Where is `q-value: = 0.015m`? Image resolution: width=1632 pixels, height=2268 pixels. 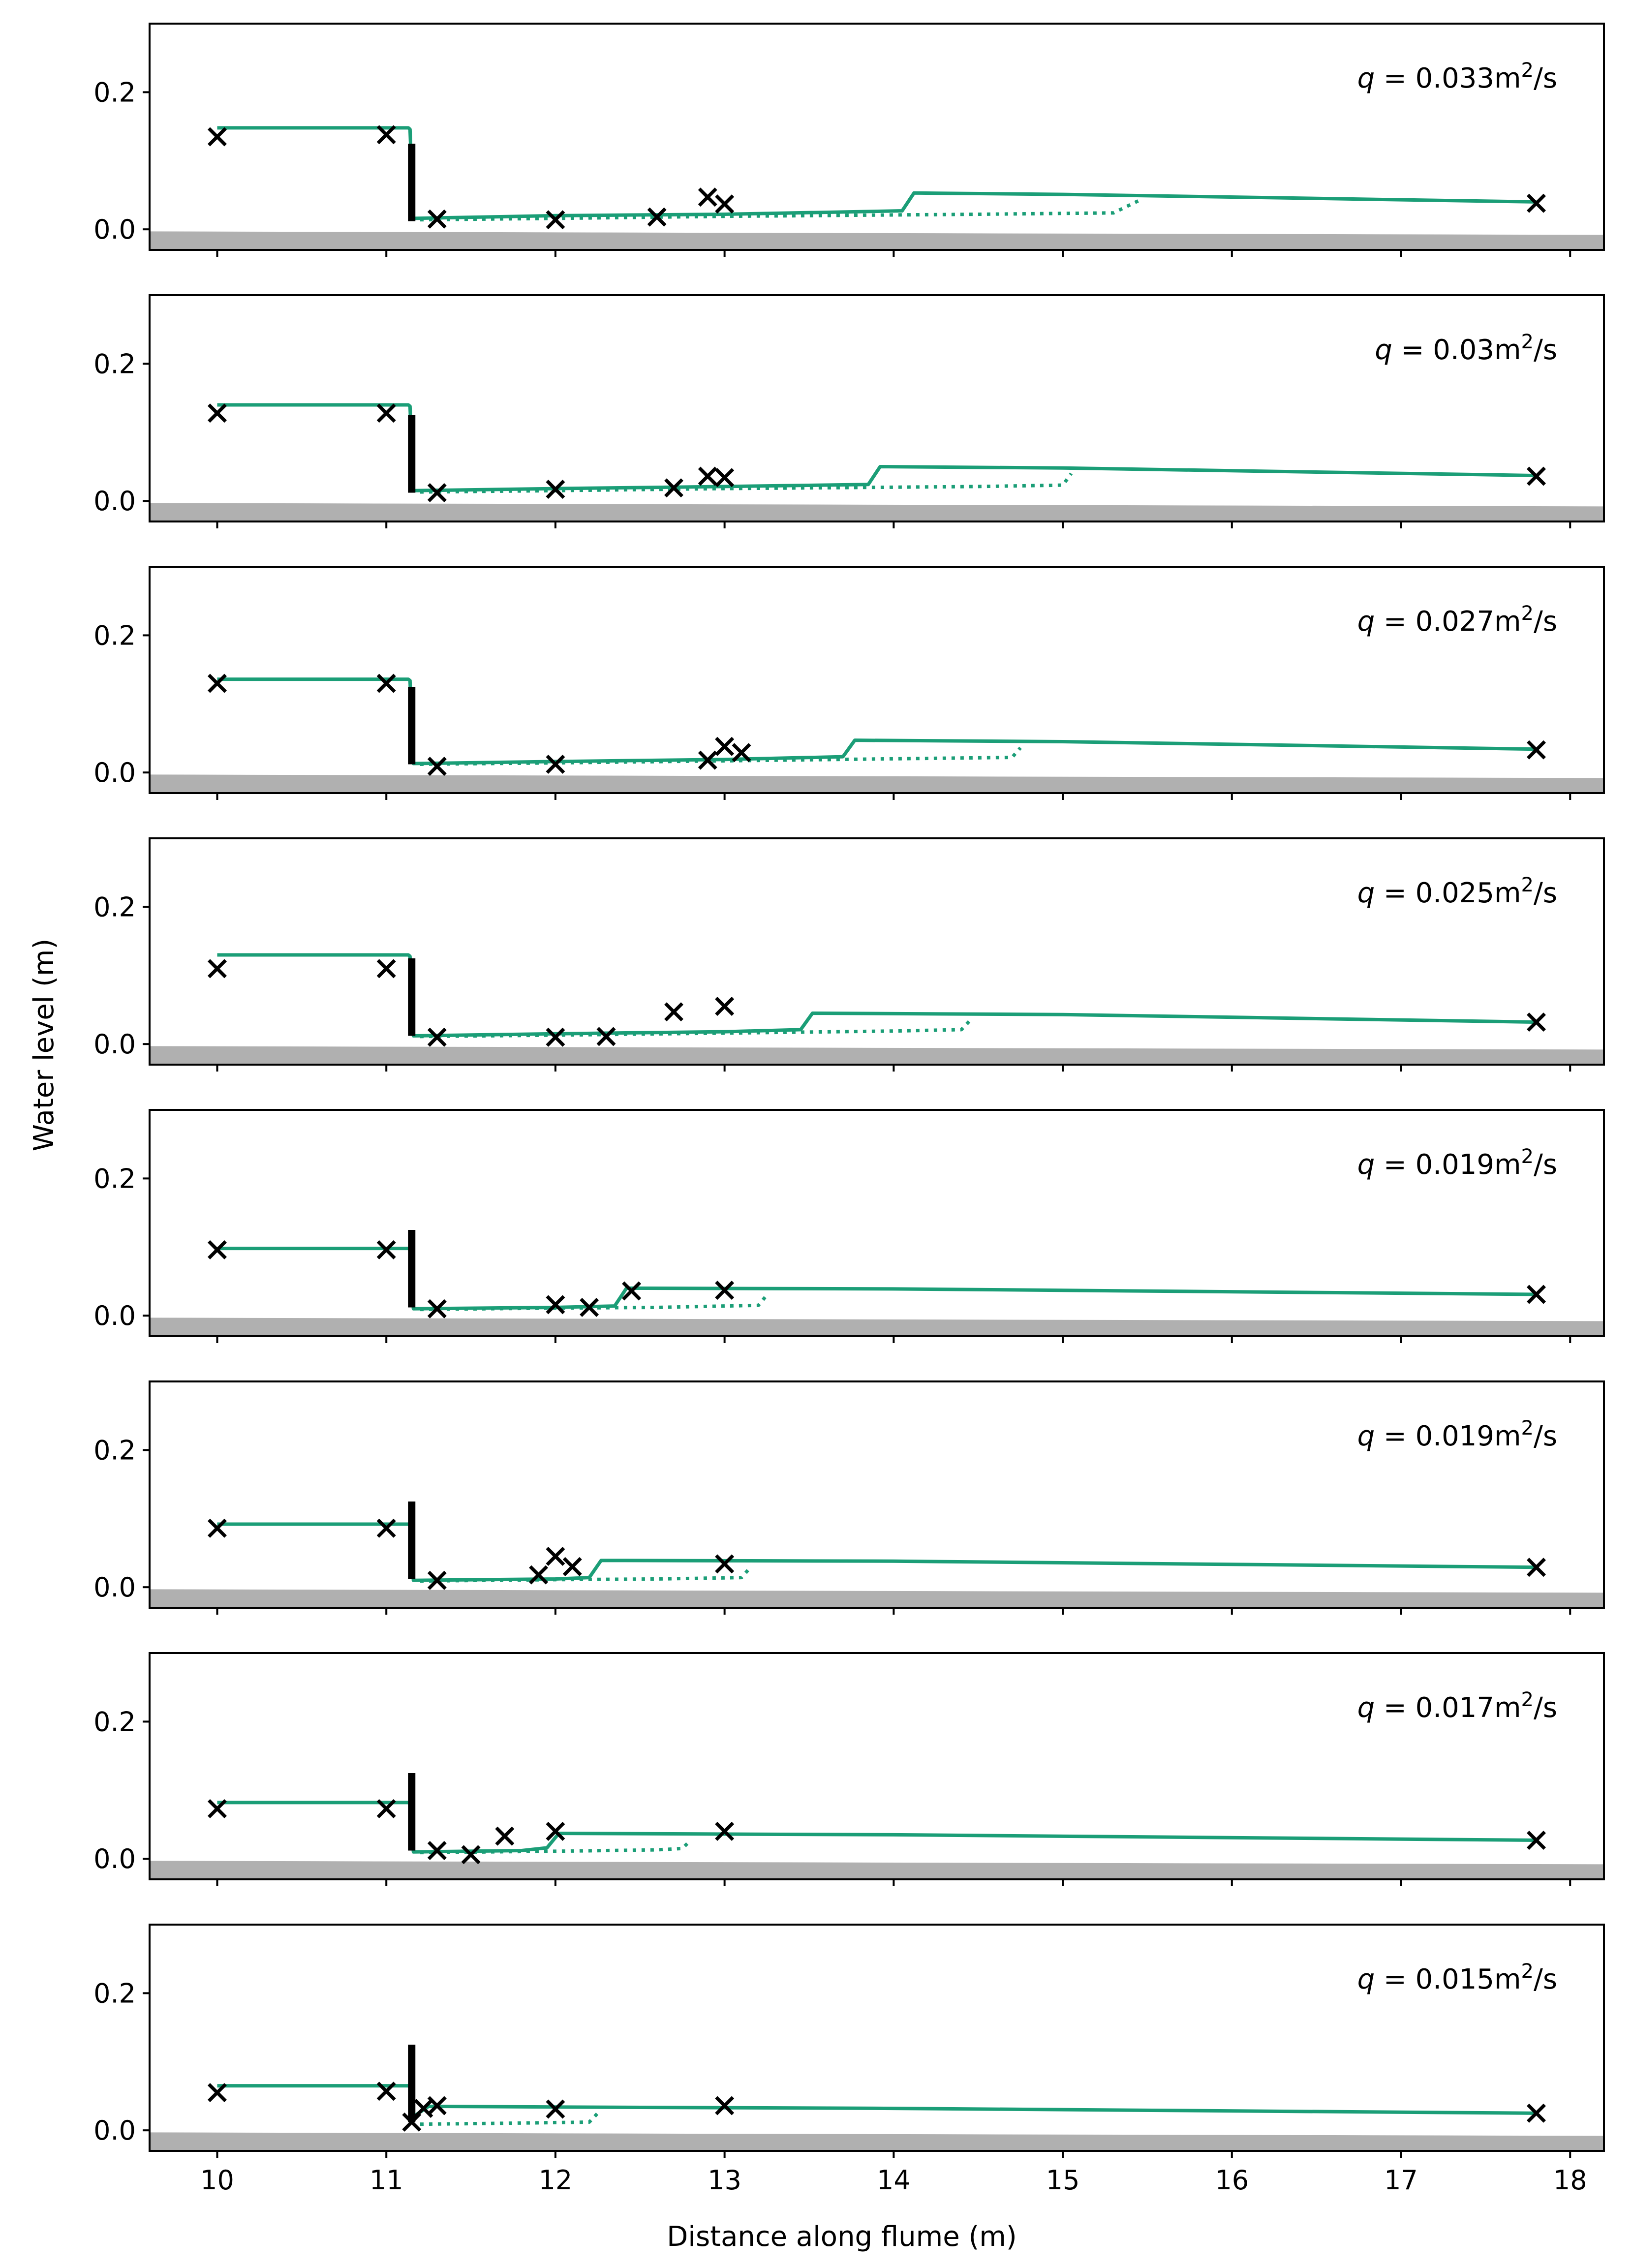 q-value: = 0.015m is located at coordinates (1448, 1979).